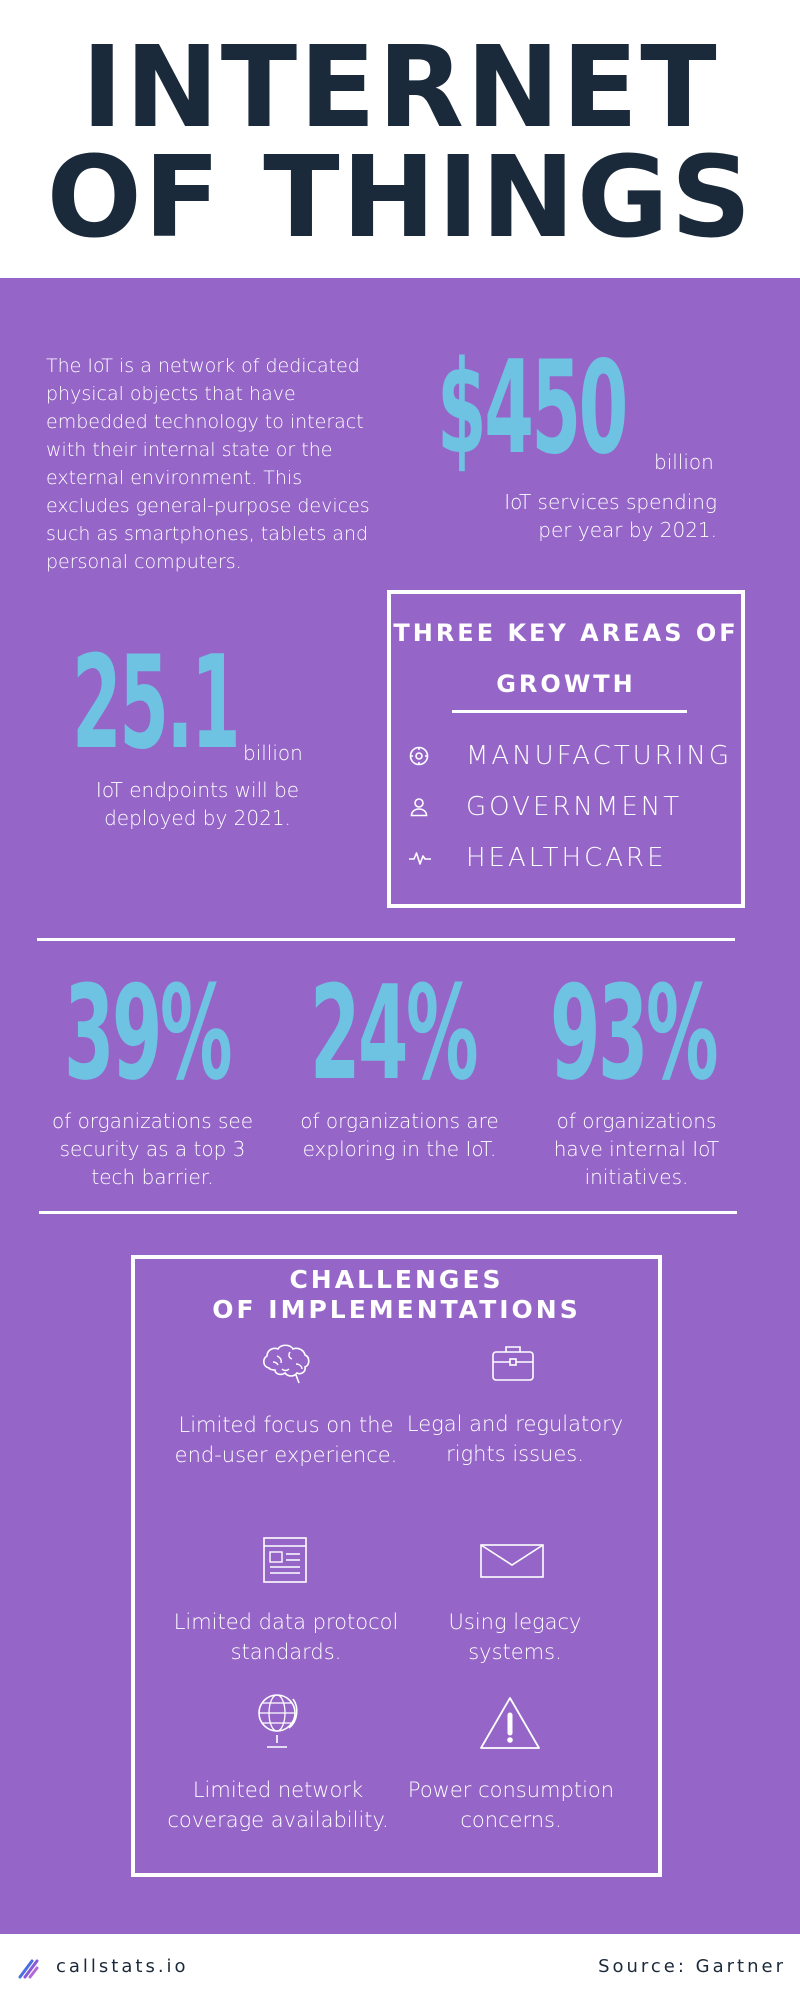  I want to click on growth-item-government: GOVERNMENT, so click(545, 807).